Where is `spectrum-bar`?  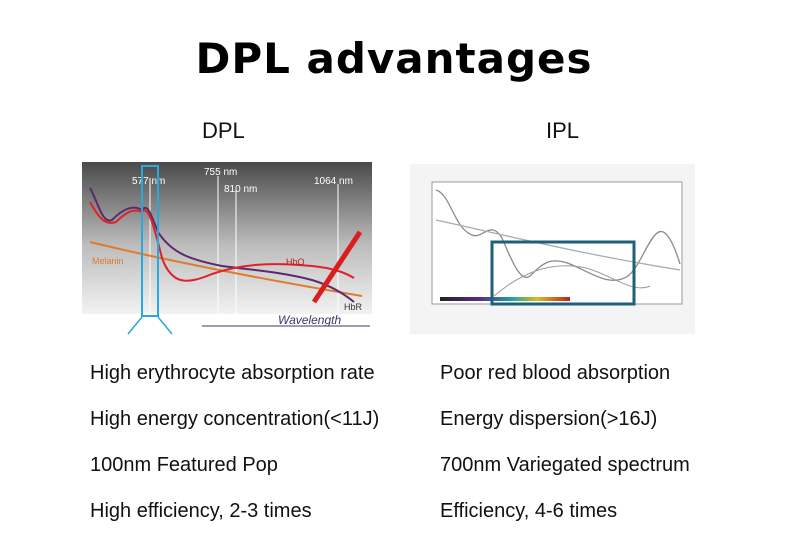 spectrum-bar is located at coordinates (505, 299).